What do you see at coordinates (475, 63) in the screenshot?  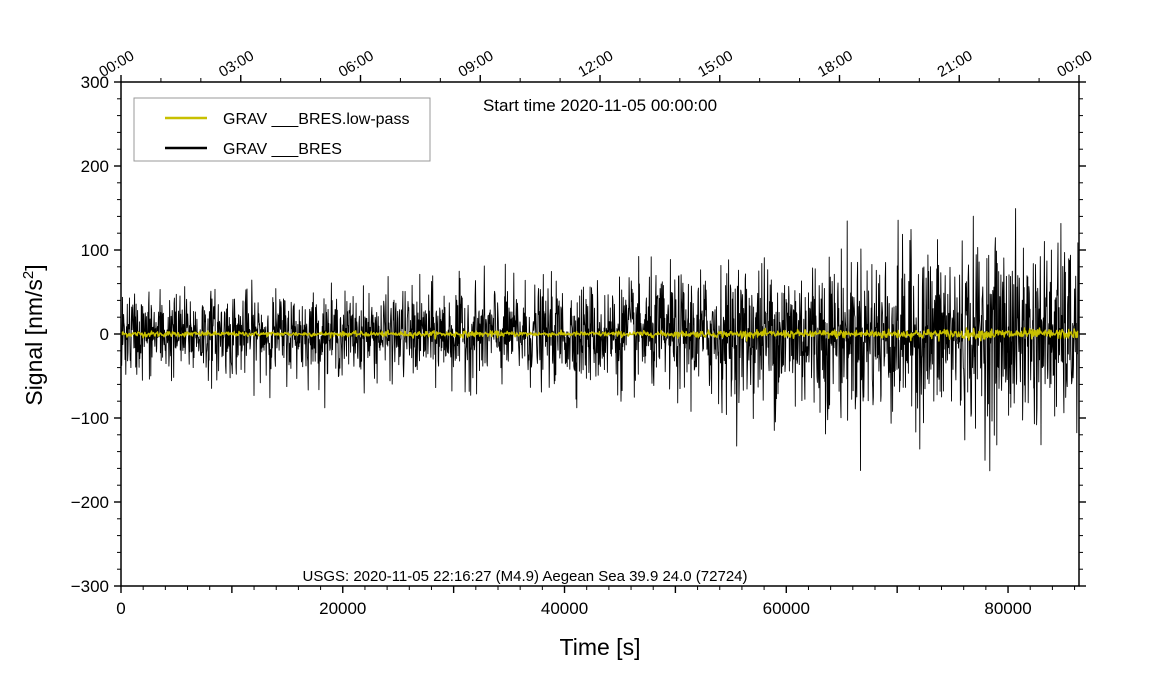 I see `top-tick-label: 09:00` at bounding box center [475, 63].